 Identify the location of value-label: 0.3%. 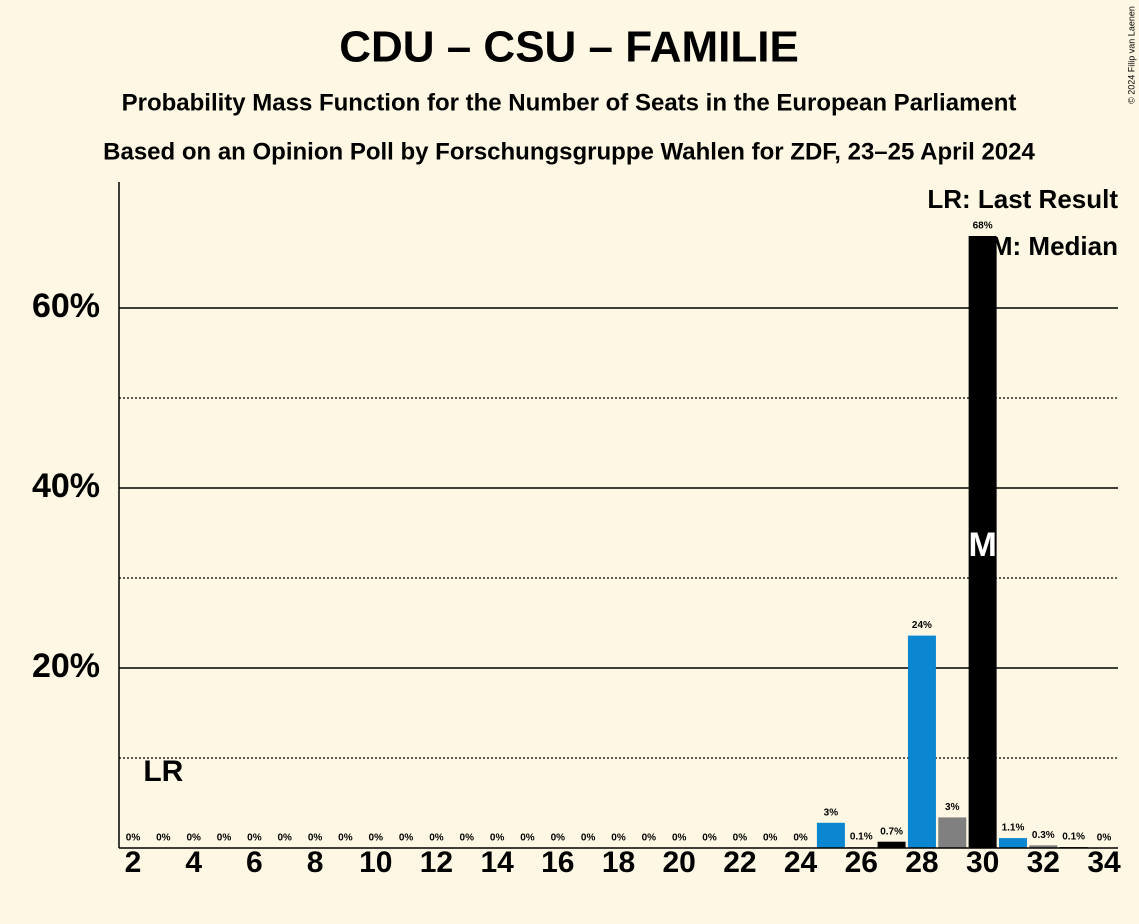
(1043, 835).